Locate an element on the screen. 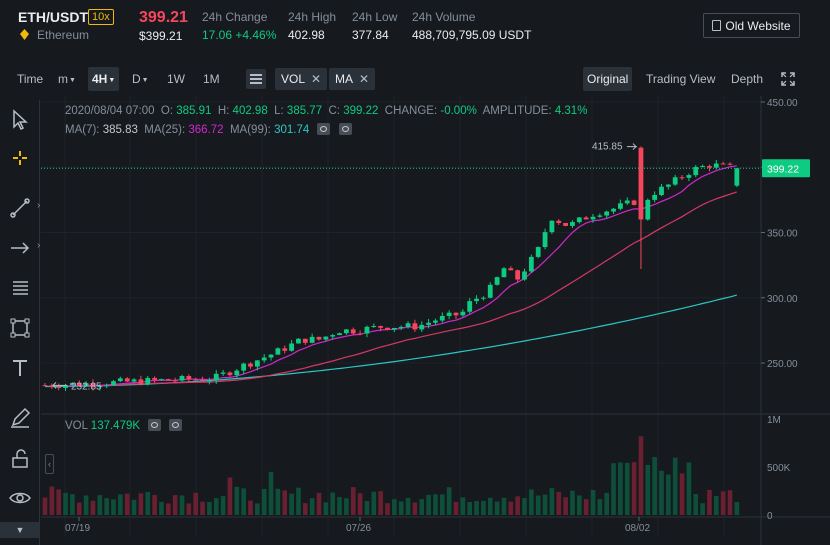 This screenshot has width=830, height=545. price-axis-label: 350.00 is located at coordinates (782, 234).